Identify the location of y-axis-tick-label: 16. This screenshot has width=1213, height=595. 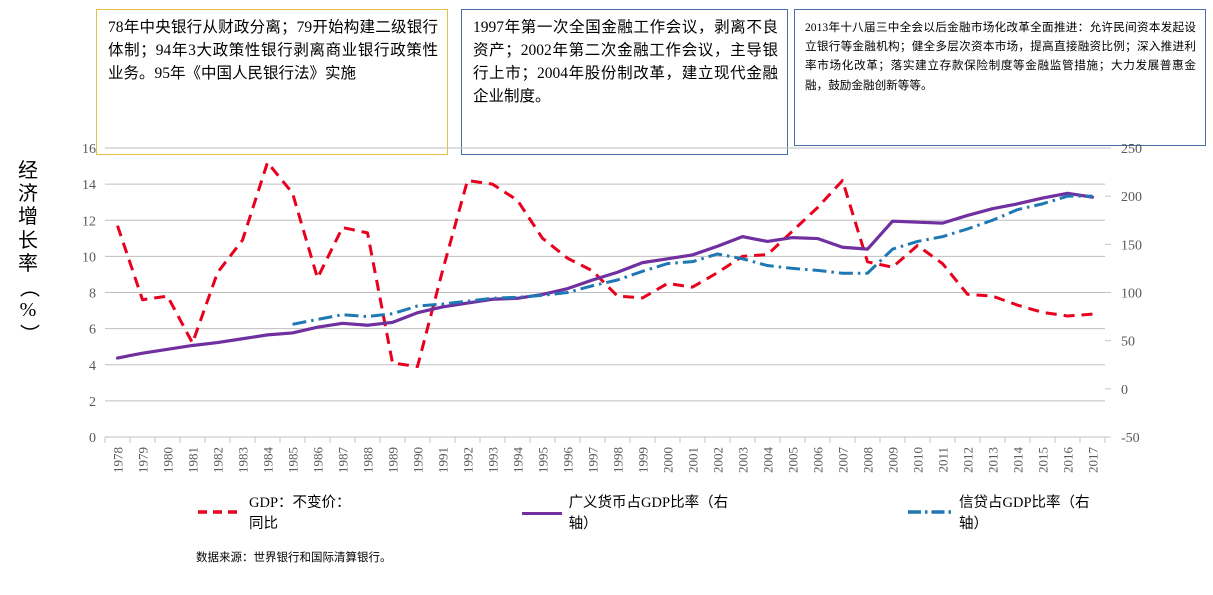
(89, 149).